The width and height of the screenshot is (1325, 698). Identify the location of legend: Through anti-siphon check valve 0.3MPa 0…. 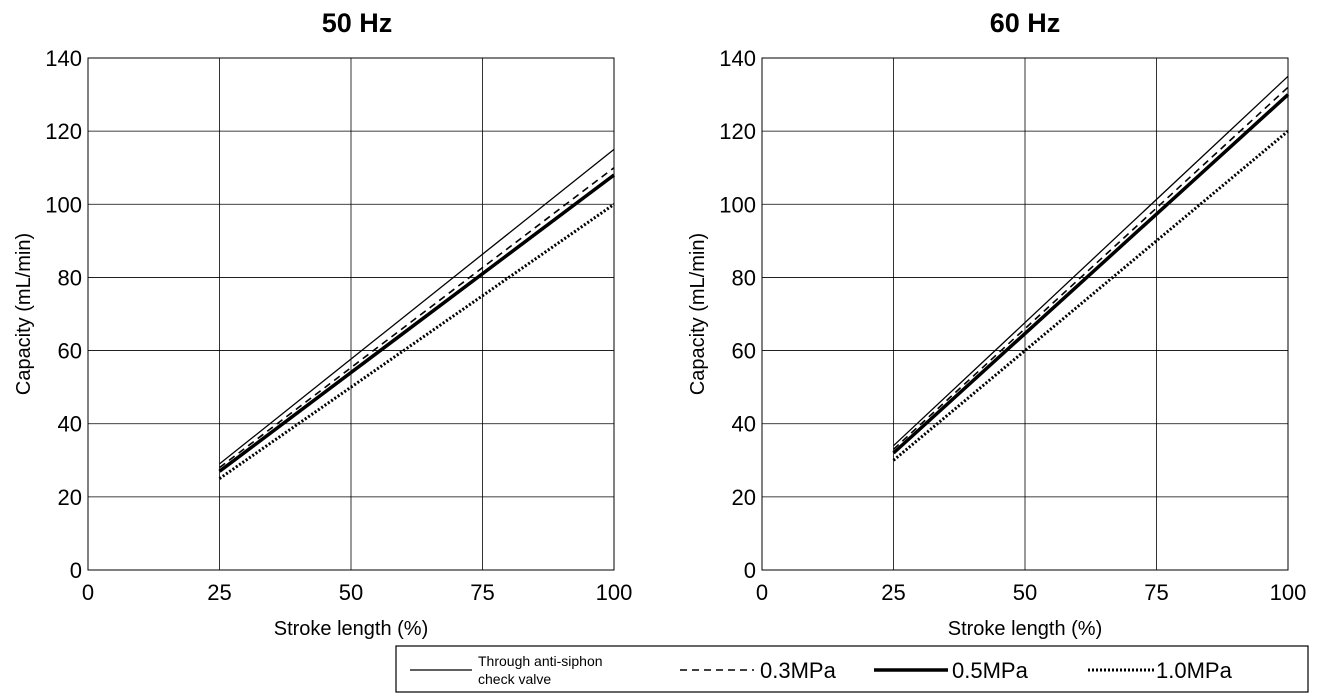
(852, 669).